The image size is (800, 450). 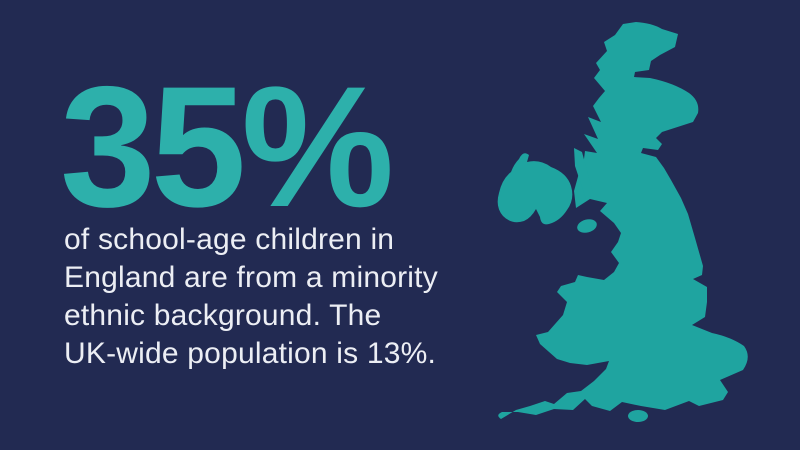 What do you see at coordinates (583, 173) in the screenshot?
I see `hebrides-island` at bounding box center [583, 173].